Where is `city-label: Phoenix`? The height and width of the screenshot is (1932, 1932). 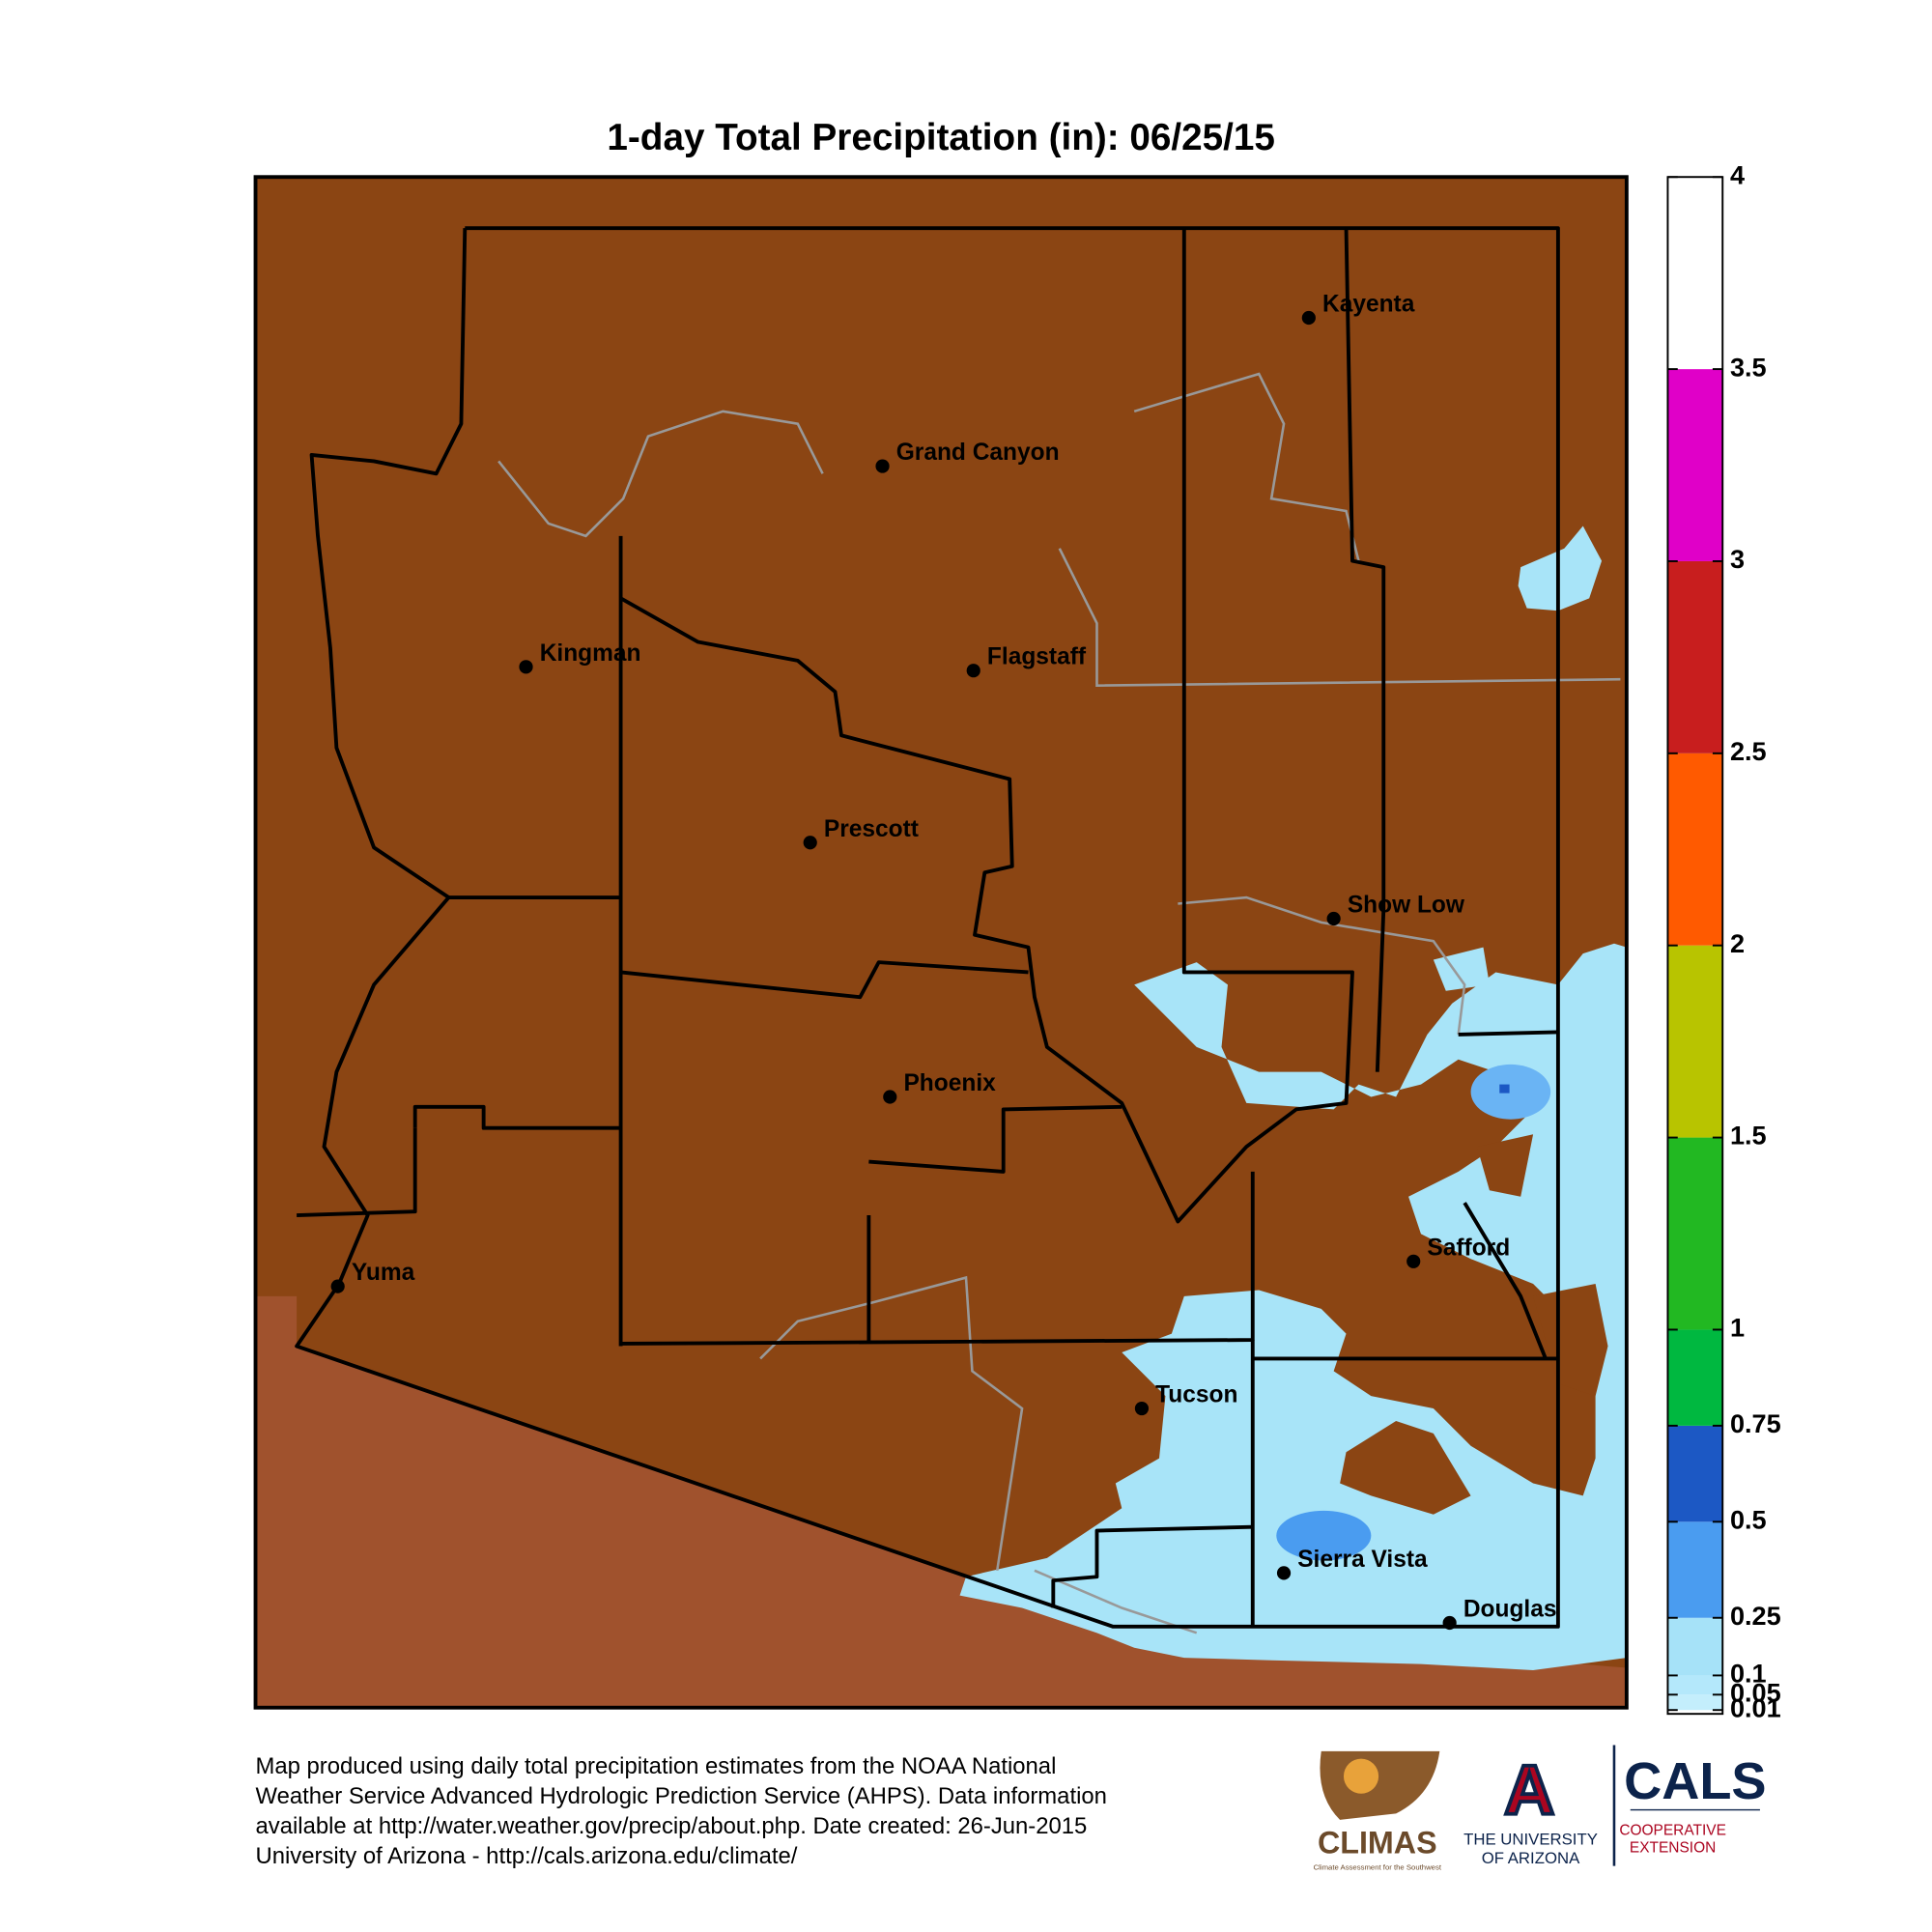 city-label: Phoenix is located at coordinates (949, 1083).